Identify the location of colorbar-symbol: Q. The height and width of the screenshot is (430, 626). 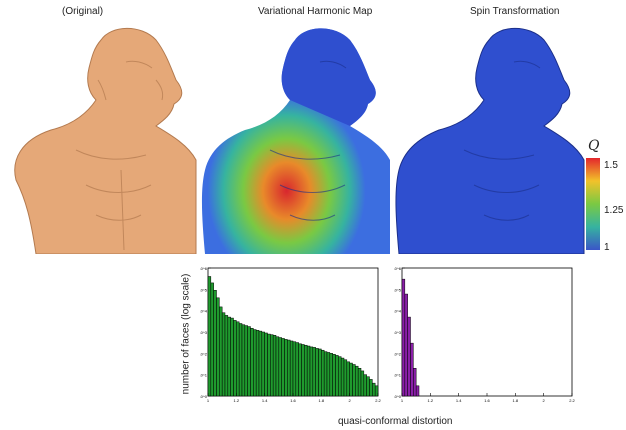
(594, 146).